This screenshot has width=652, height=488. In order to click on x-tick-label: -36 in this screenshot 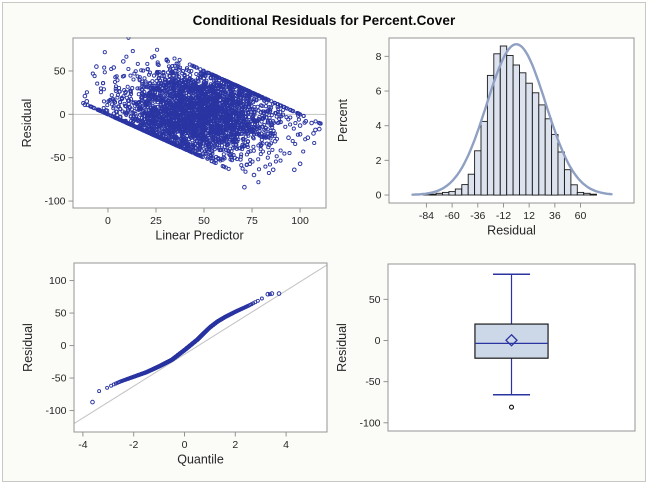, I will do `click(477, 216)`.